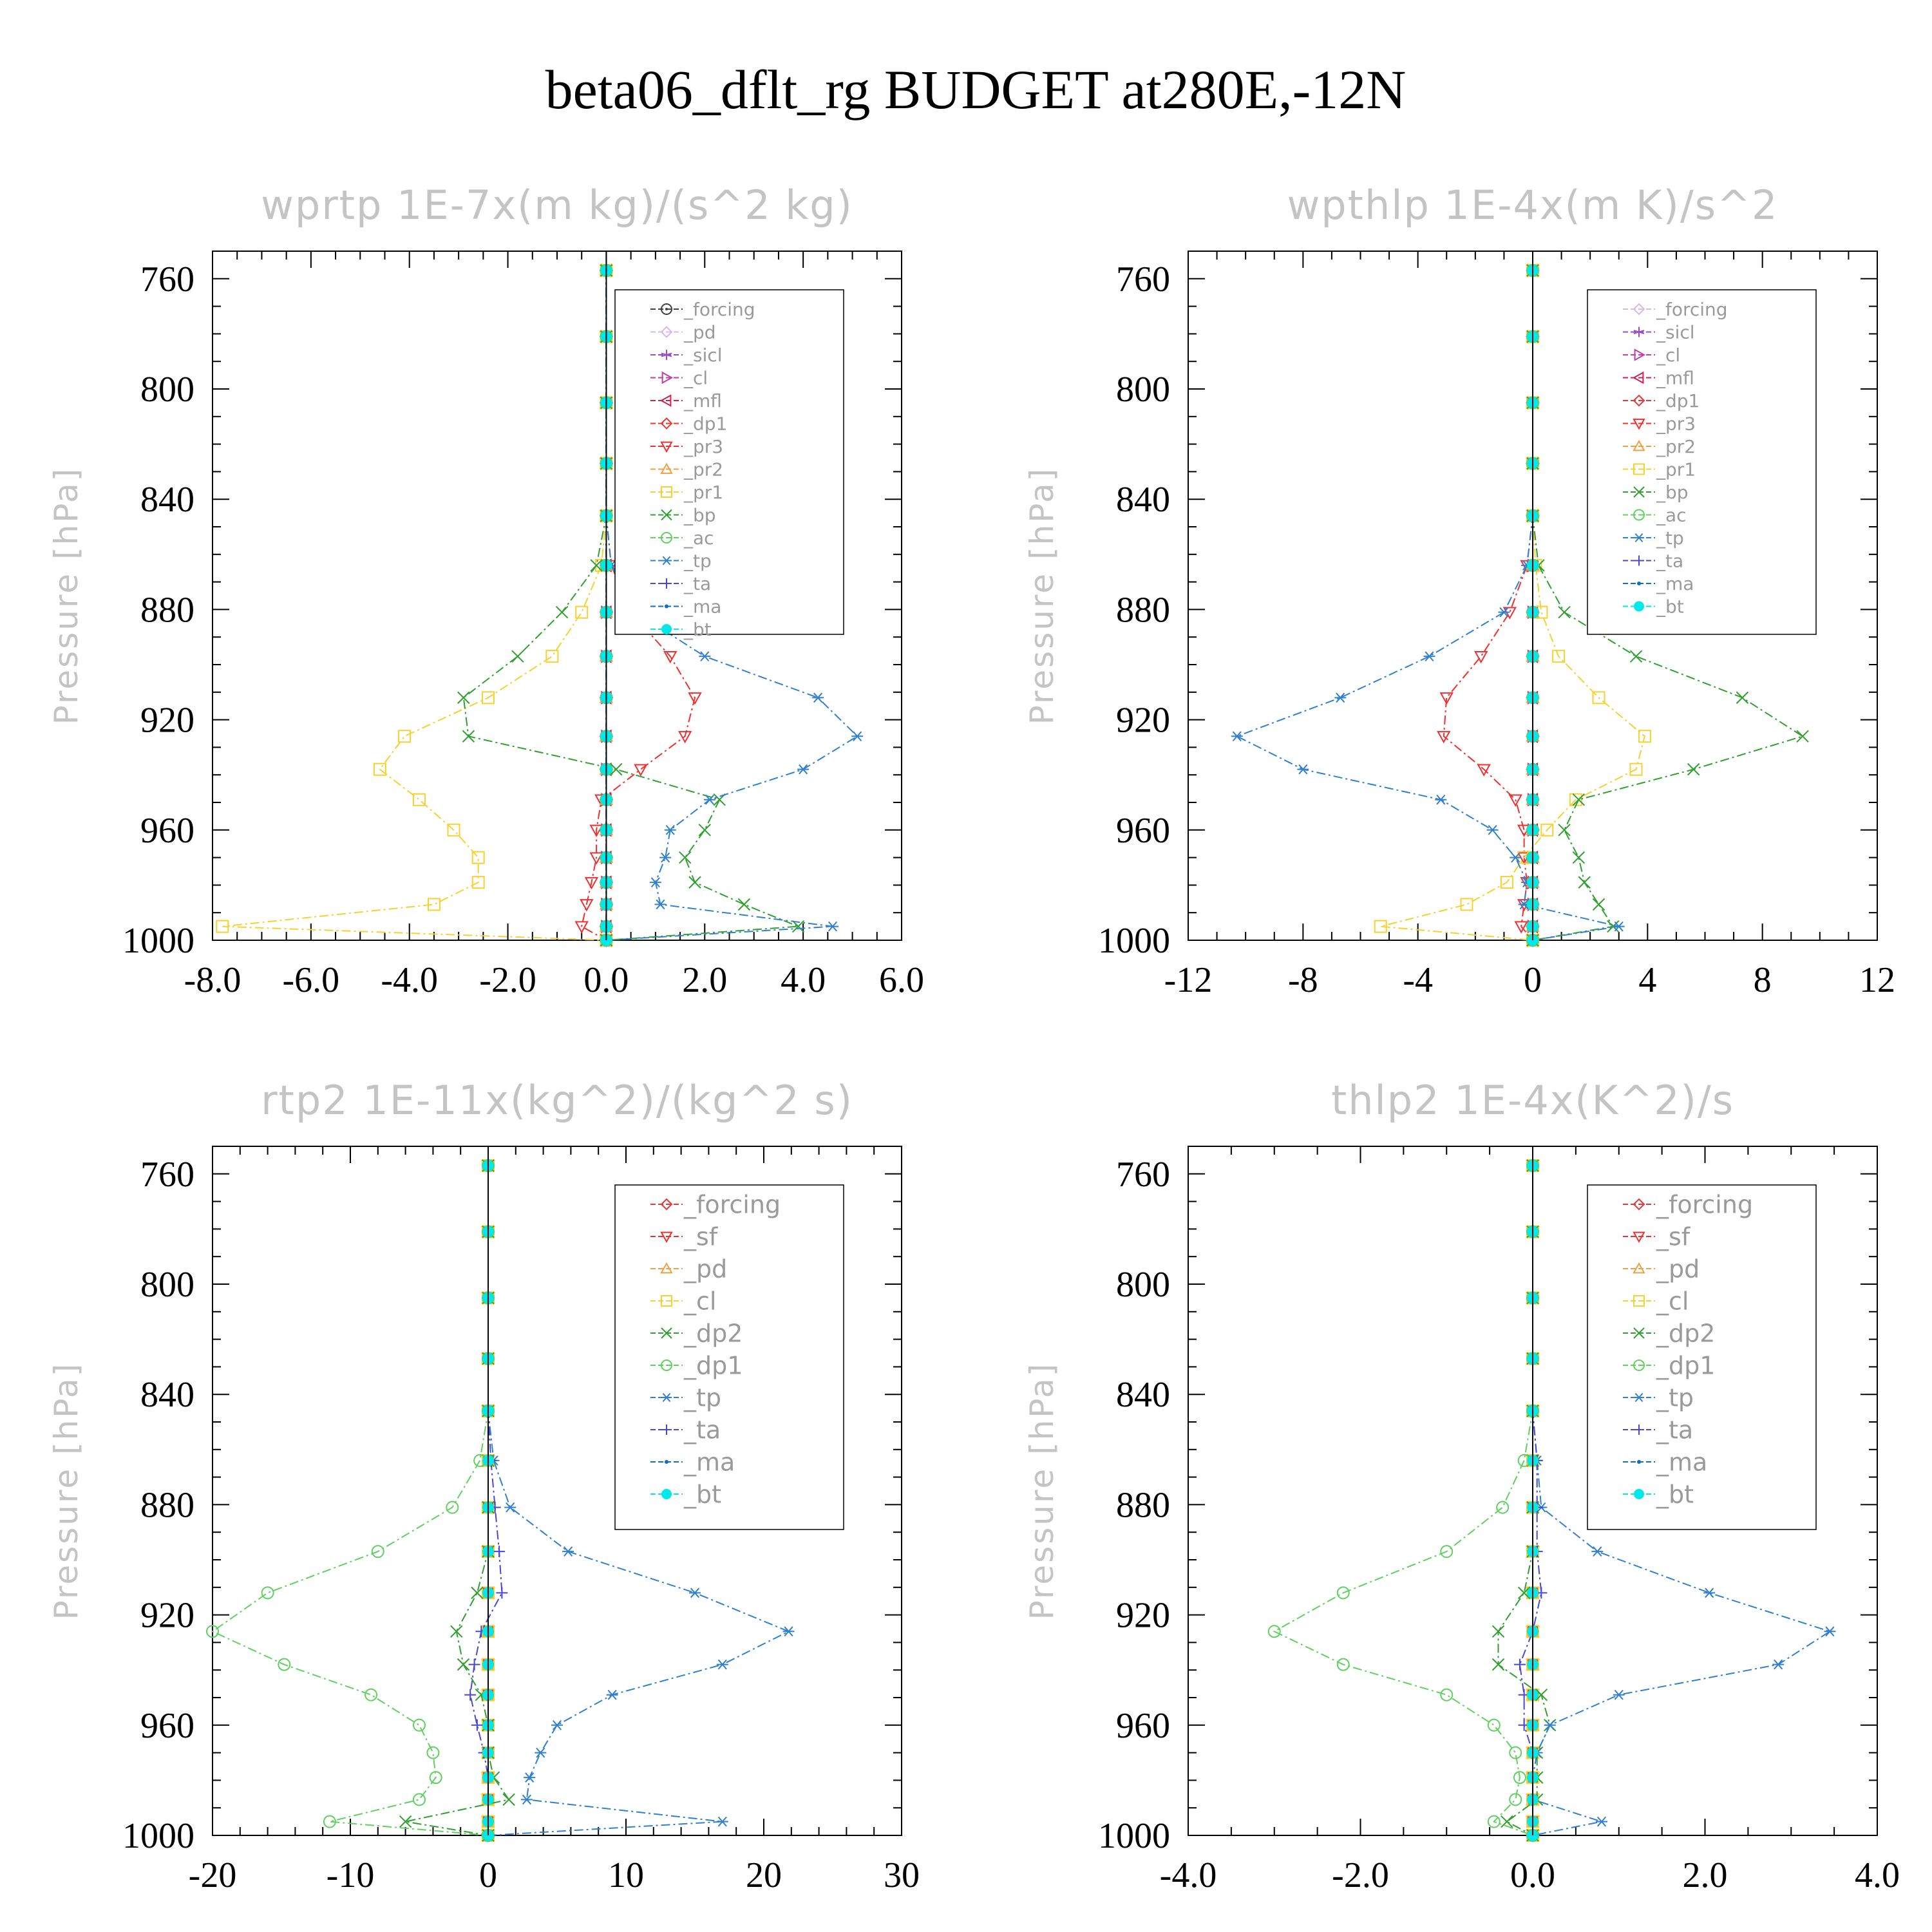  I want to click on x-tick-label: 0.0, so click(1533, 1875).